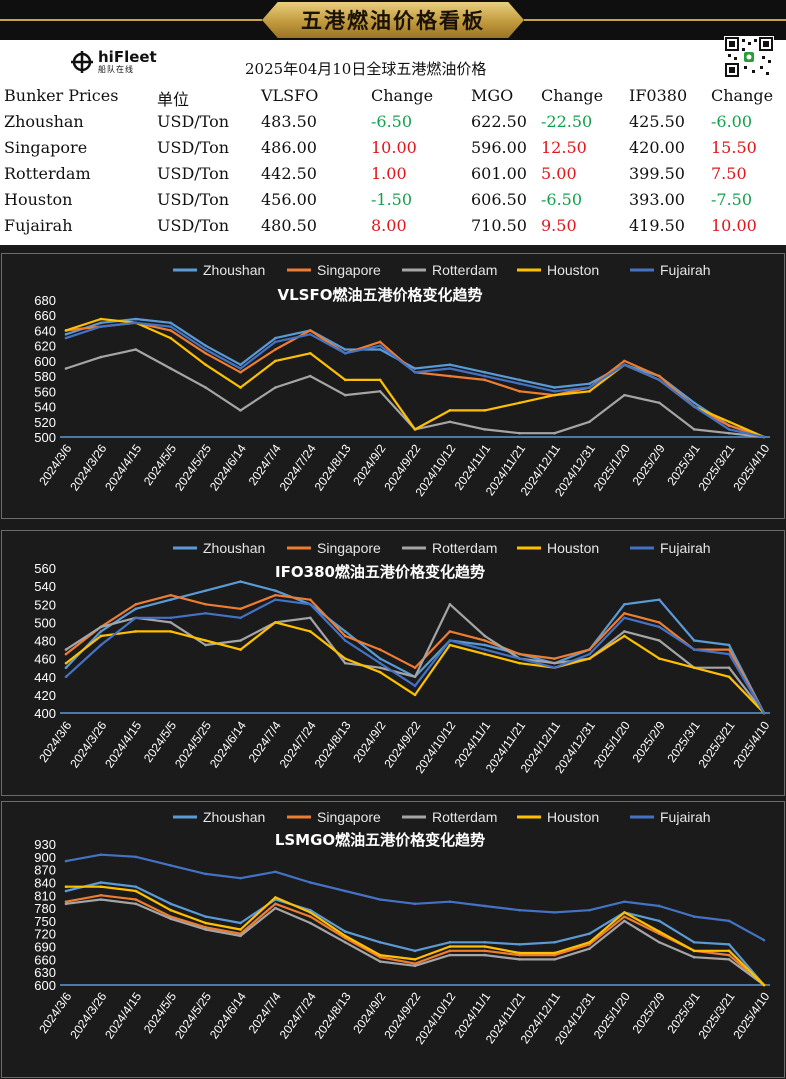 The image size is (786, 1079). What do you see at coordinates (683, 1012) in the screenshot?
I see `x-tick-label: 2025/3/1` at bounding box center [683, 1012].